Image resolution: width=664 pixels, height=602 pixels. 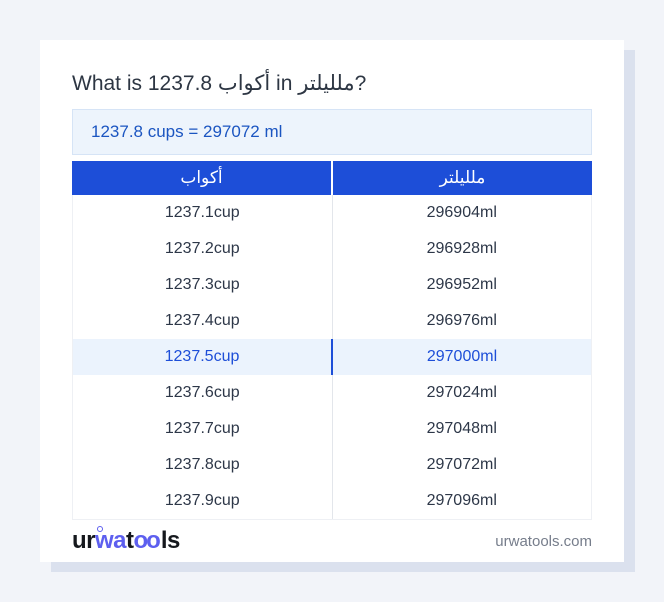 I want to click on table-header: أكواب ملليلتر, so click(x=332, y=178).